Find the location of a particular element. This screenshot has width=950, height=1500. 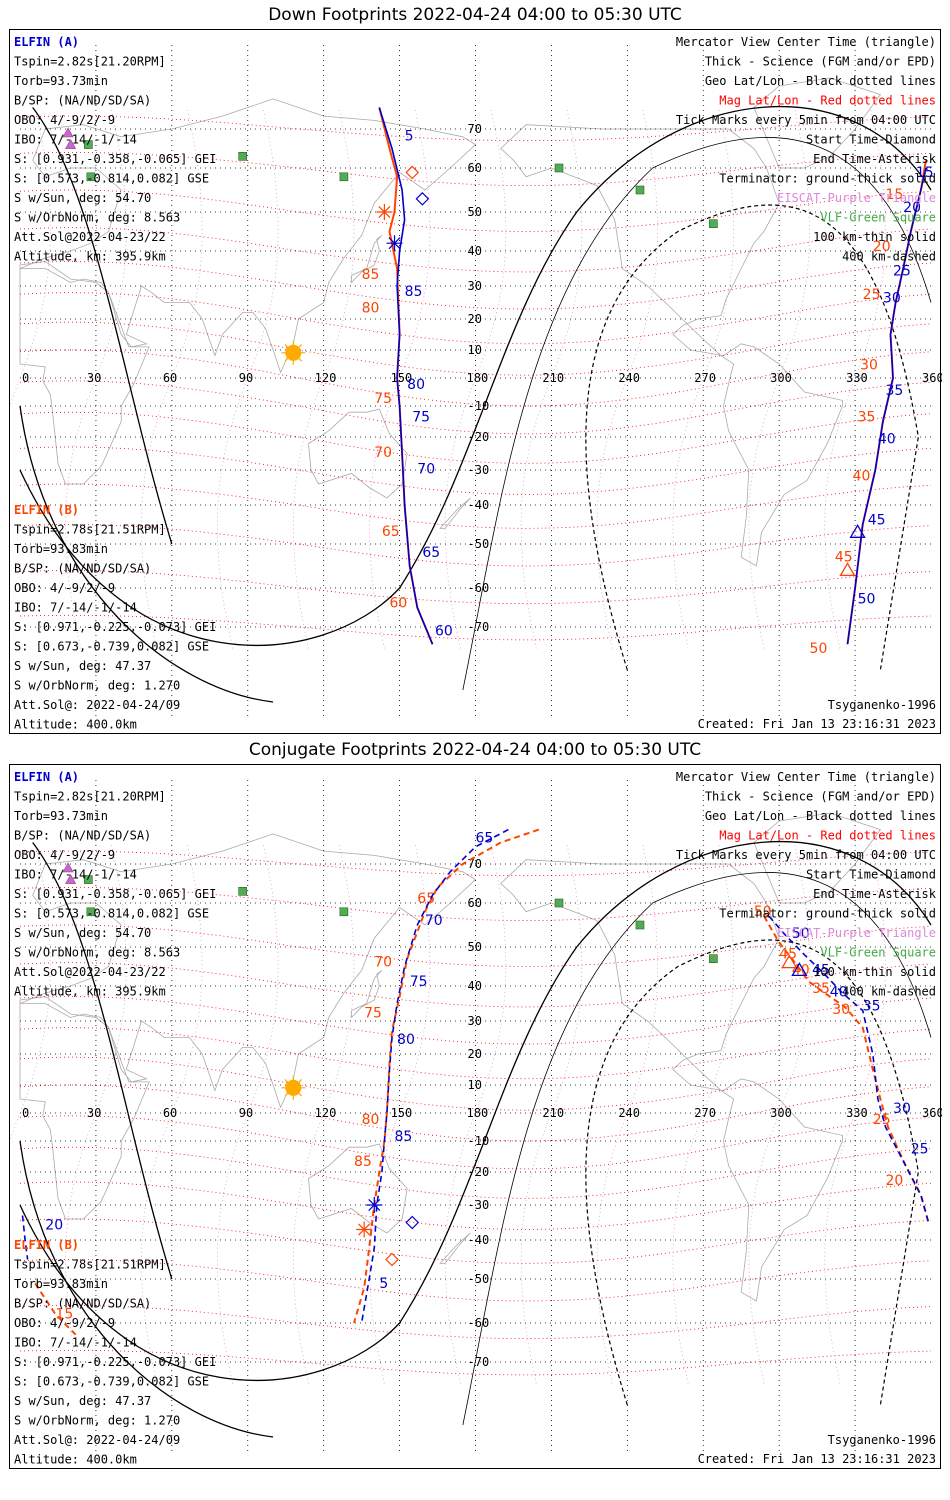

lon-tick-label: 120 is located at coordinates (326, 1113).